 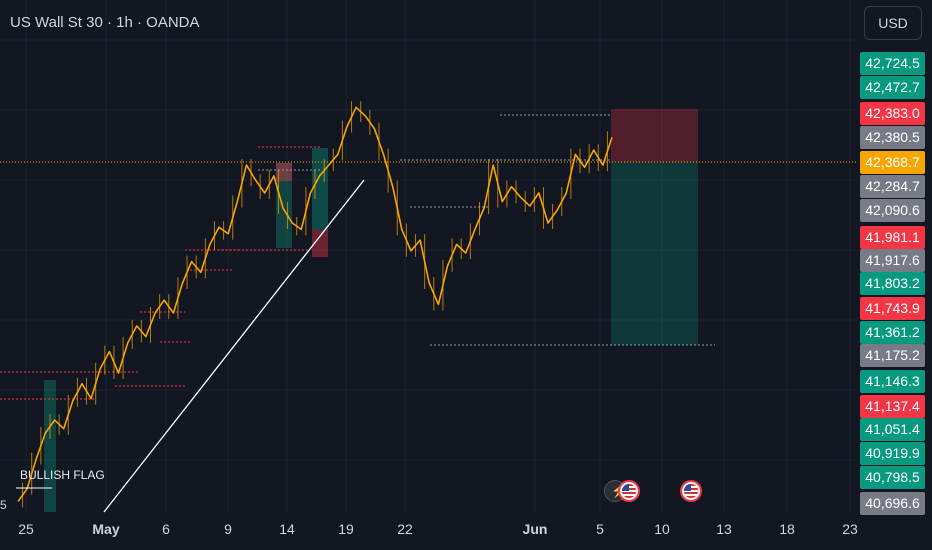 What do you see at coordinates (106, 529) in the screenshot?
I see `time-label: May` at bounding box center [106, 529].